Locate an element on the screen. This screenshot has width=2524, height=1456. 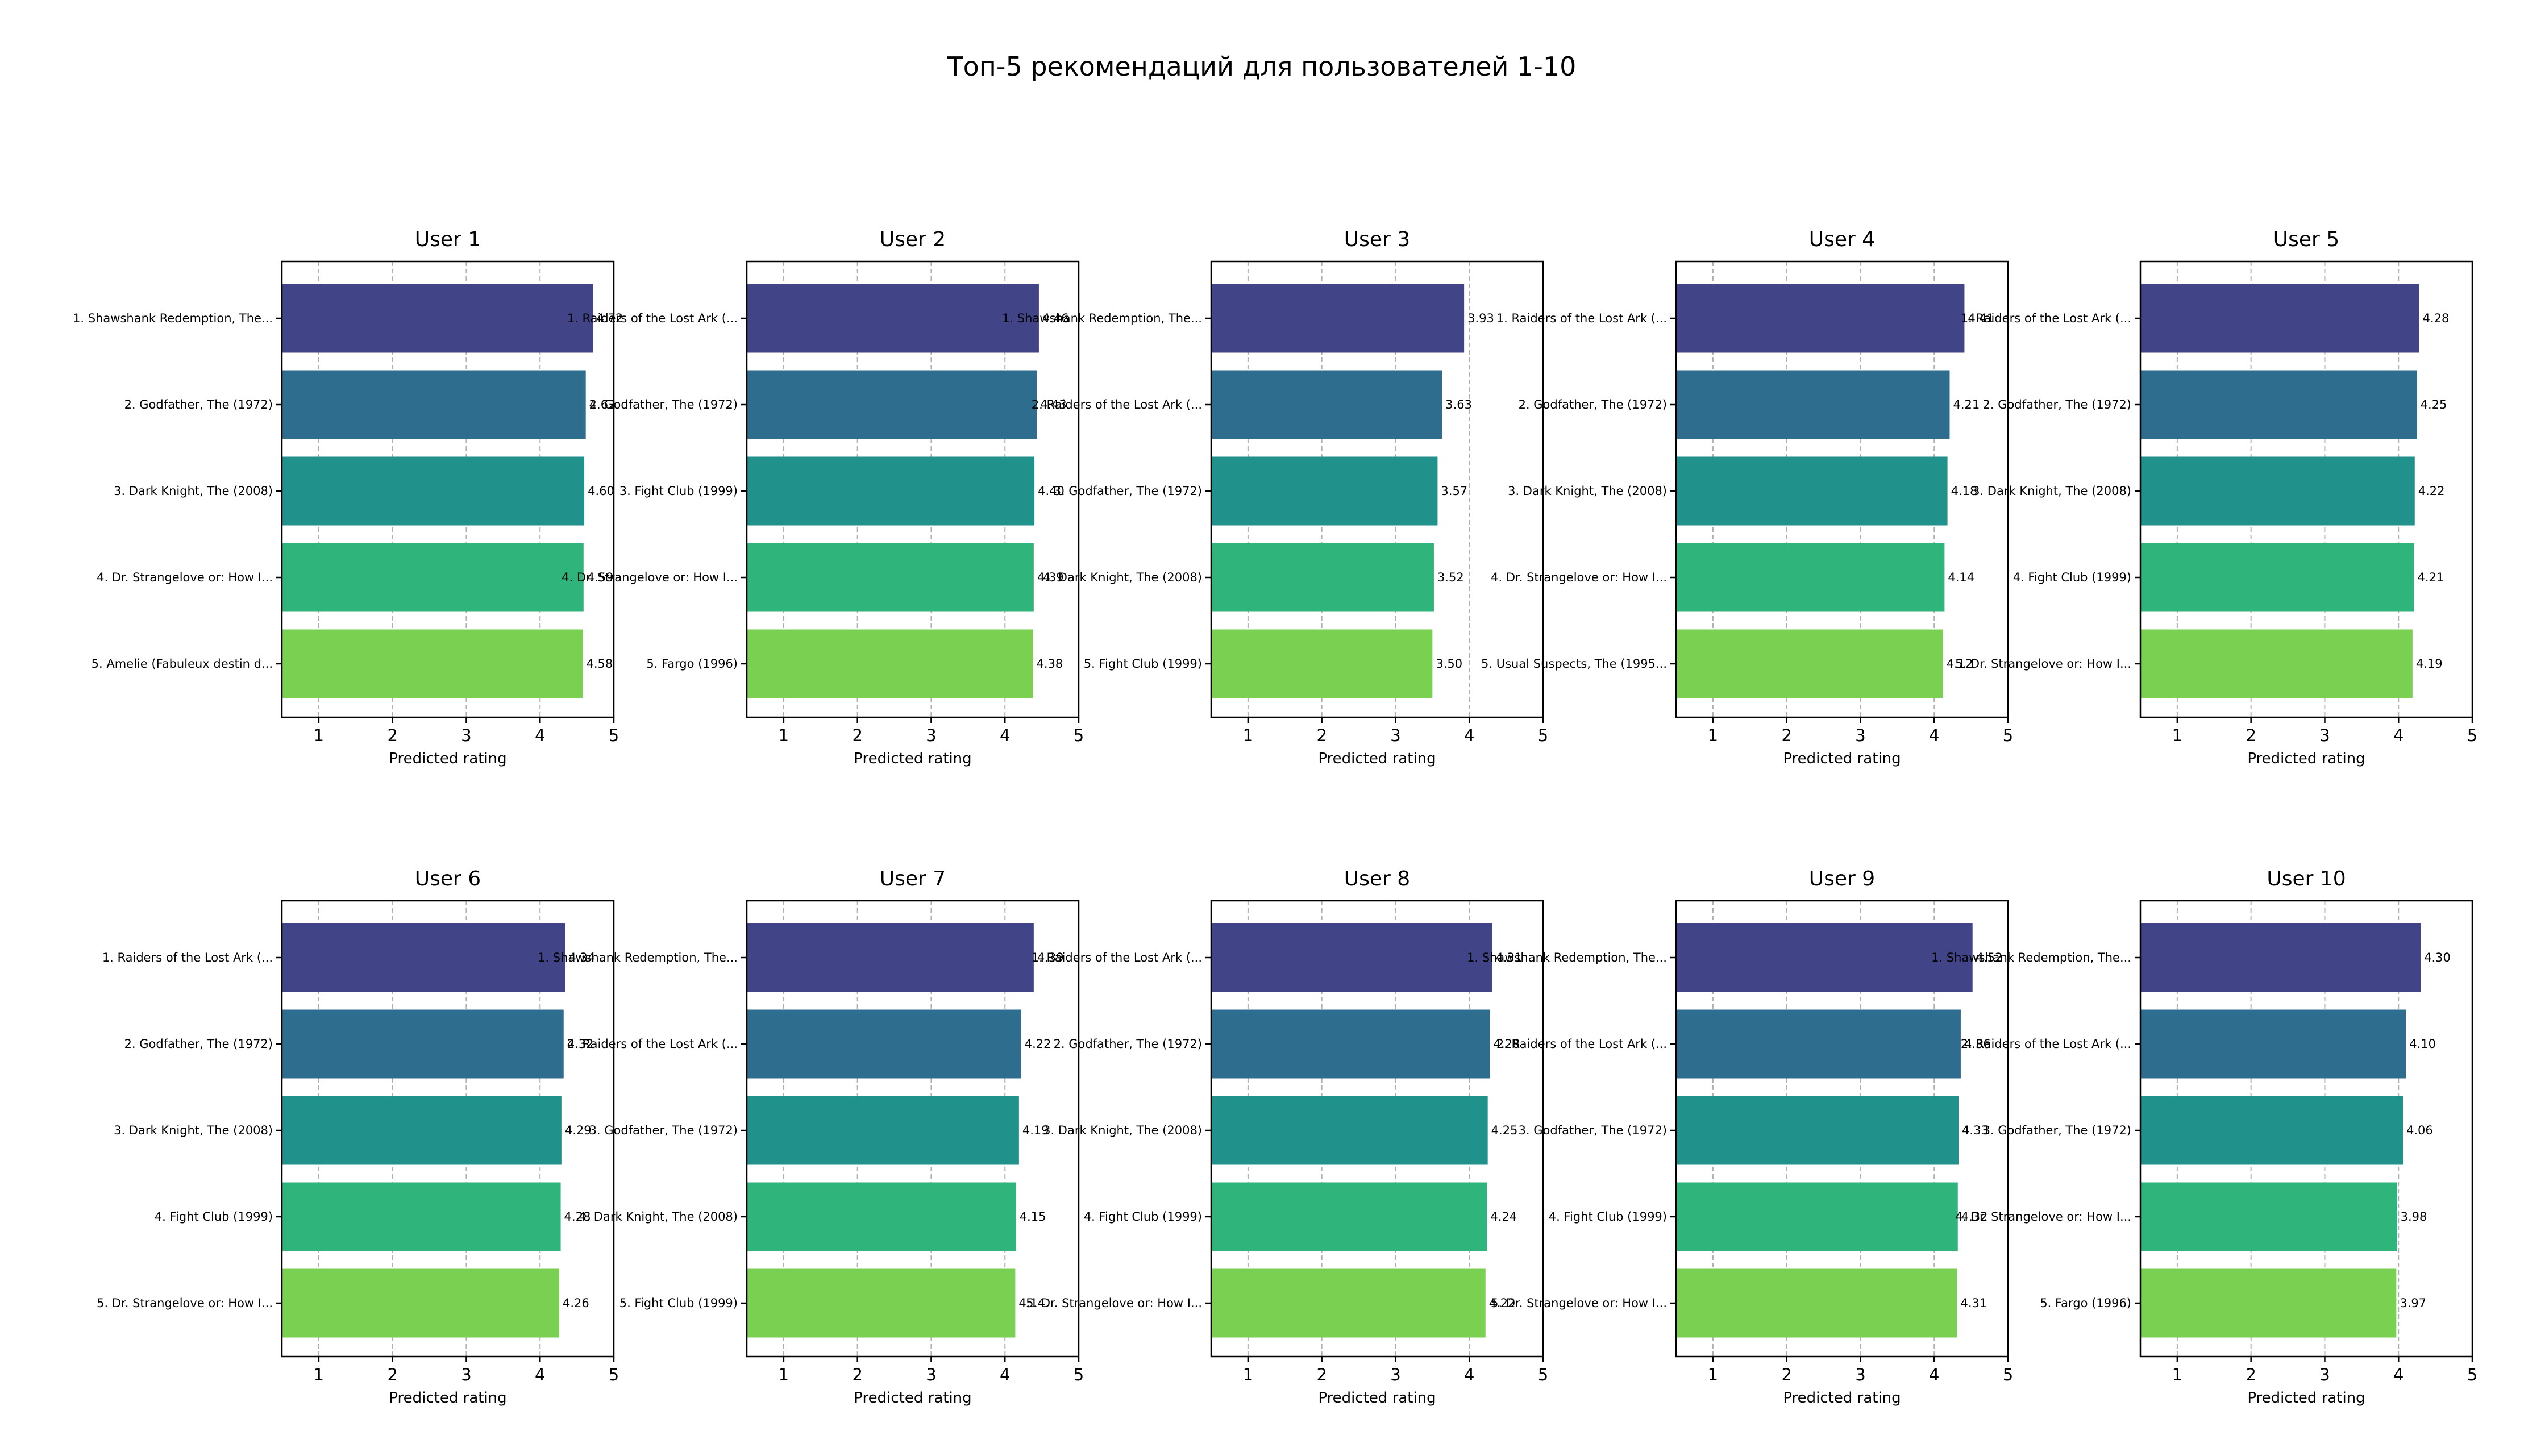
bar-value-label: 4.22 is located at coordinates (2431, 491).